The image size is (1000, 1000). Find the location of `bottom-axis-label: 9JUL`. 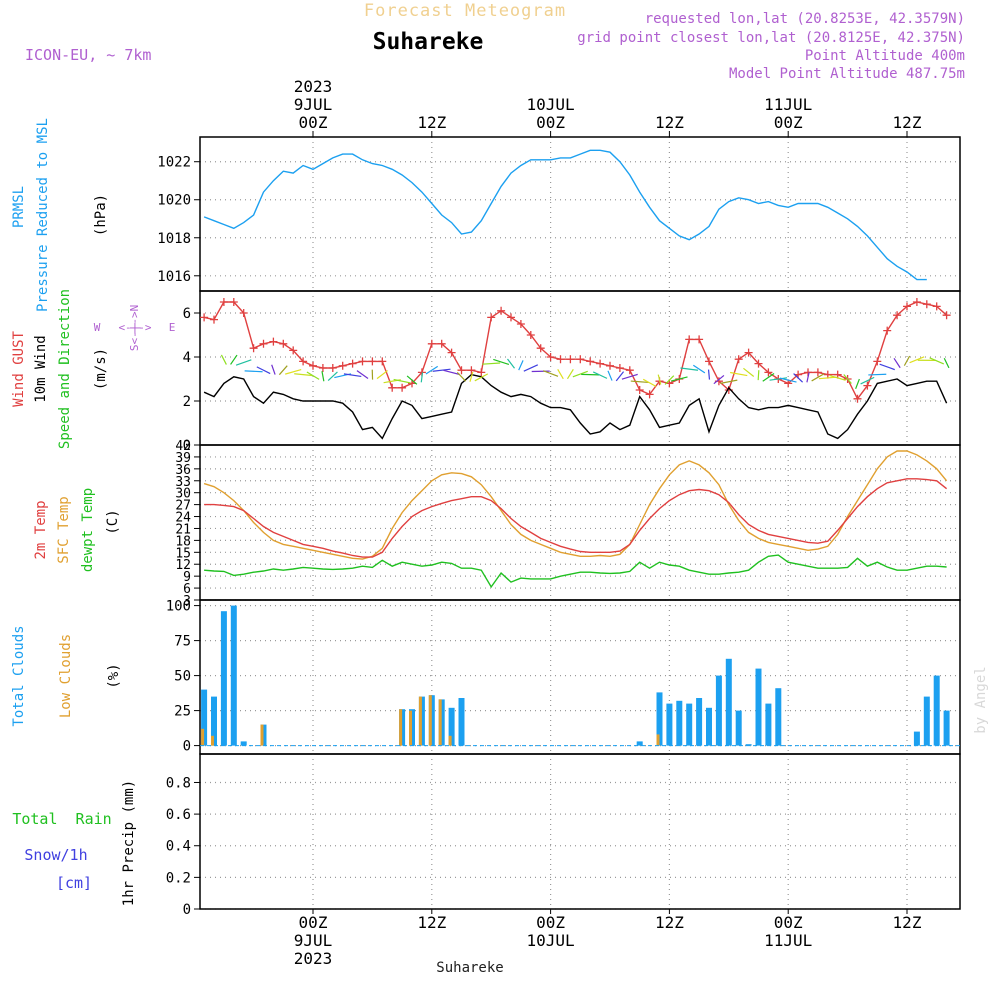

bottom-axis-label: 9JUL is located at coordinates (313, 940).